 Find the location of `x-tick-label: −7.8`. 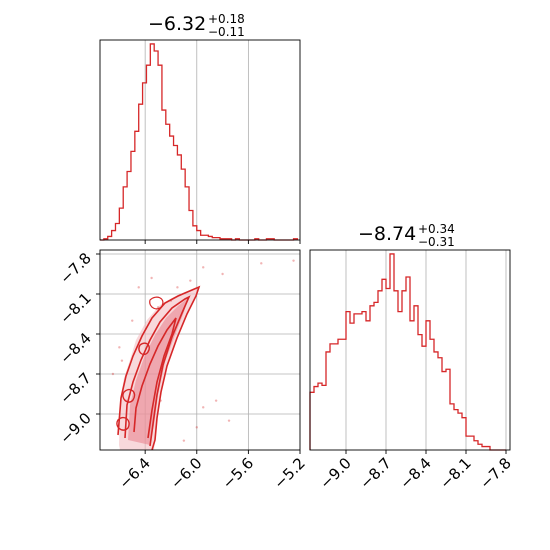

x-tick-label: −7.8 is located at coordinates (495, 473).